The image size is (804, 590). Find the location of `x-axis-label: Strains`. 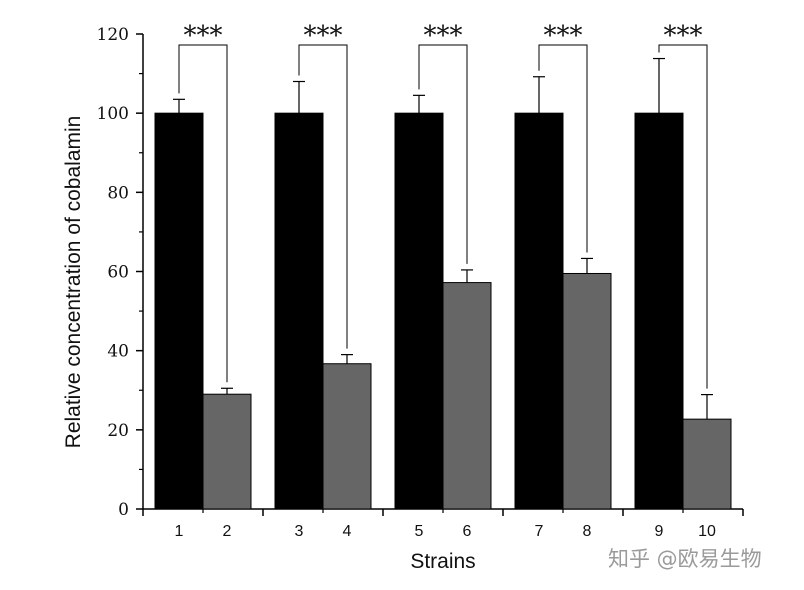

x-axis-label: Strains is located at coordinates (442, 561).